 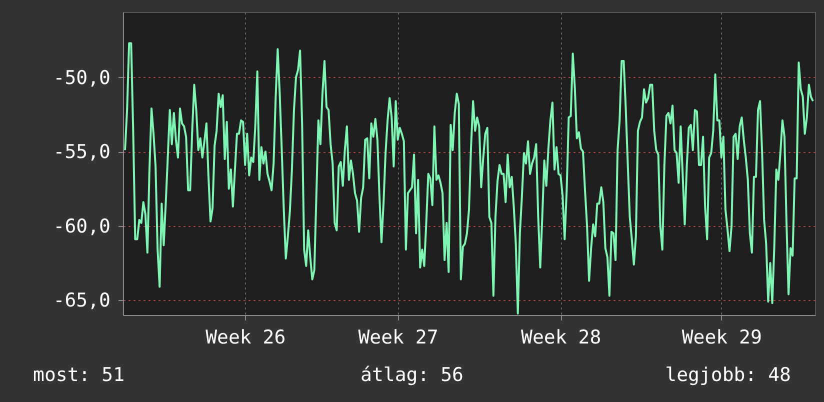 What do you see at coordinates (81, 301) in the screenshot?
I see `y-tick-label: -65,0` at bounding box center [81, 301].